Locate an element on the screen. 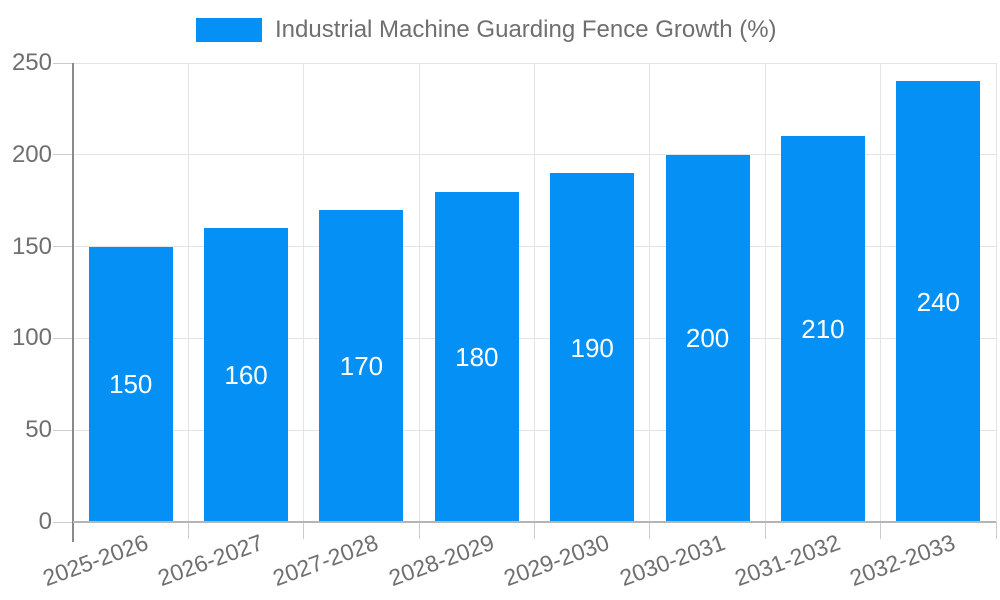  bar: 180 is located at coordinates (476, 356).